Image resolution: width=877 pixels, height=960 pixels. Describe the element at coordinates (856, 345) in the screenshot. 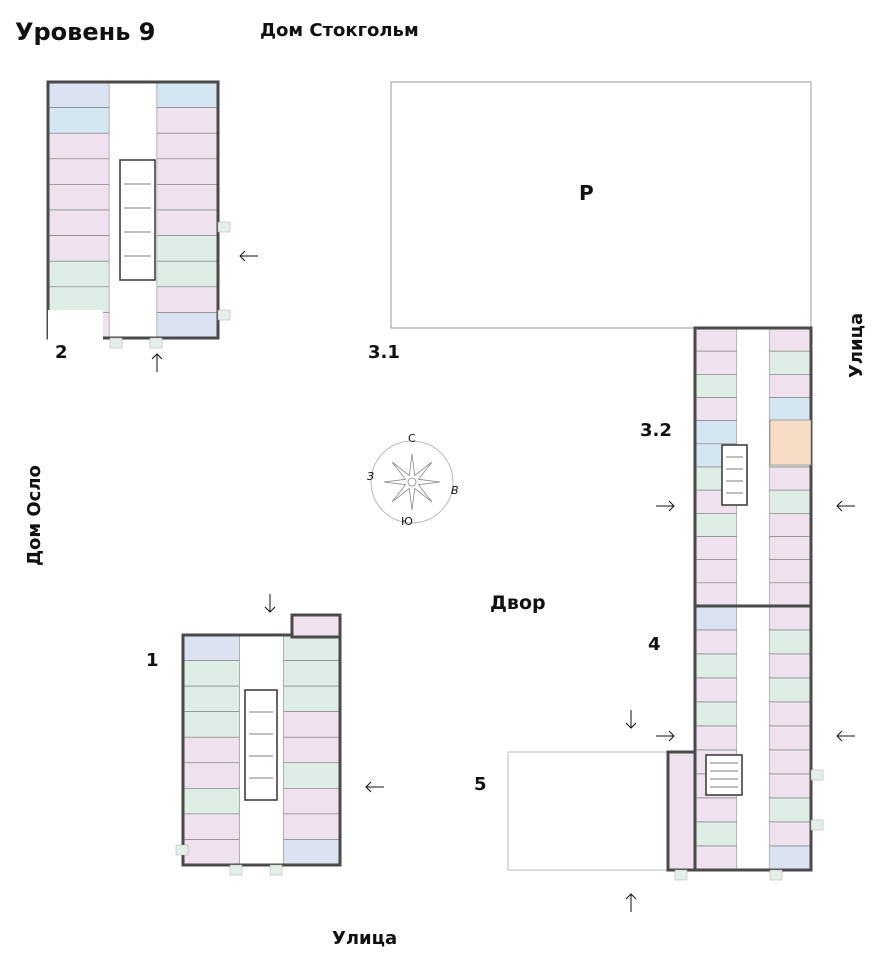

I see `street-label-right: Улица` at that location.